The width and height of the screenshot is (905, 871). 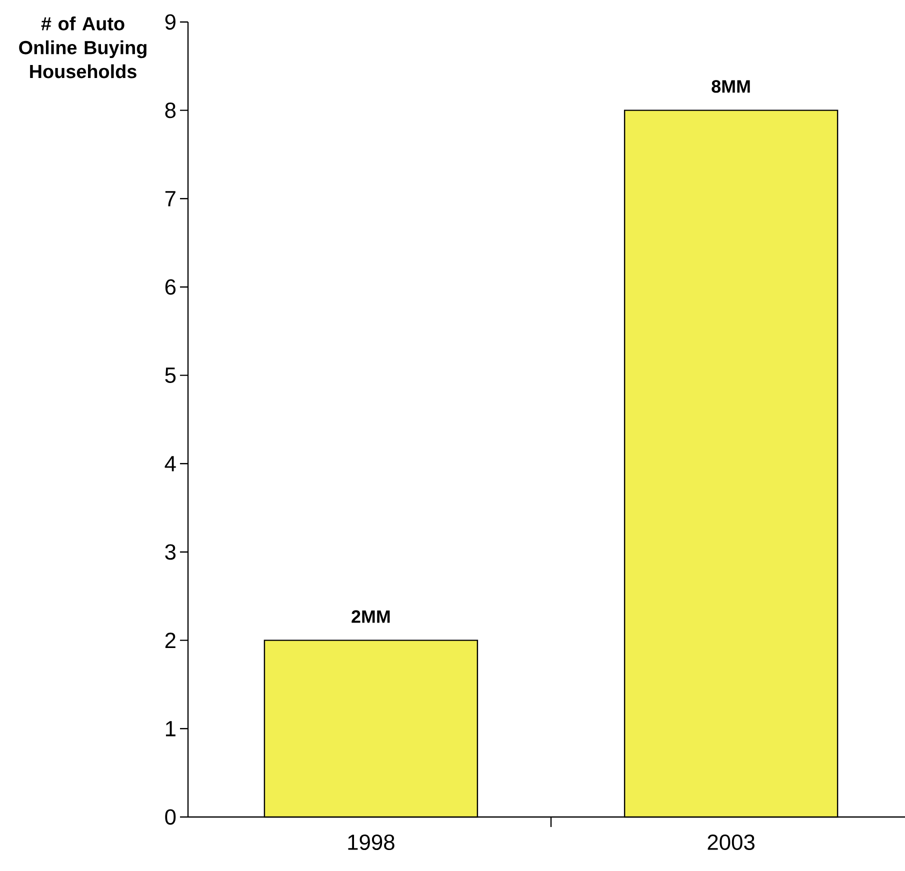 What do you see at coordinates (170, 464) in the screenshot?
I see `y-tick-label: 4` at bounding box center [170, 464].